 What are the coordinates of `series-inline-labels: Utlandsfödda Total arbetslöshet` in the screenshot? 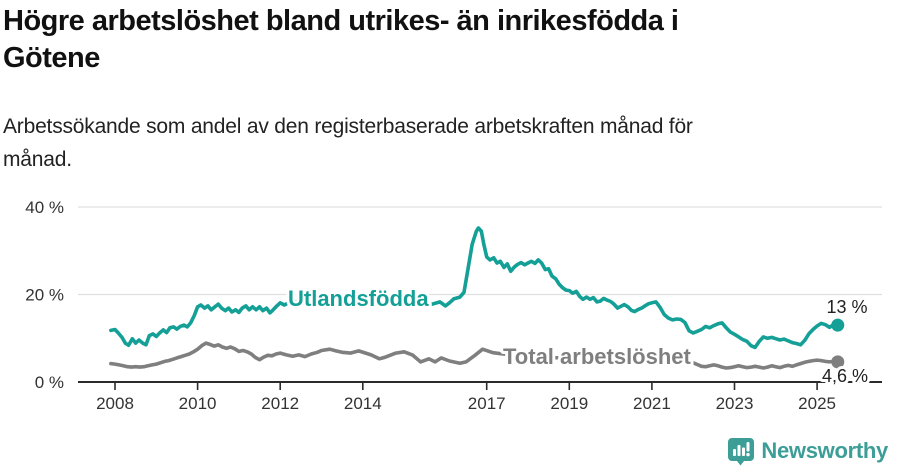 It's located at (490, 327).